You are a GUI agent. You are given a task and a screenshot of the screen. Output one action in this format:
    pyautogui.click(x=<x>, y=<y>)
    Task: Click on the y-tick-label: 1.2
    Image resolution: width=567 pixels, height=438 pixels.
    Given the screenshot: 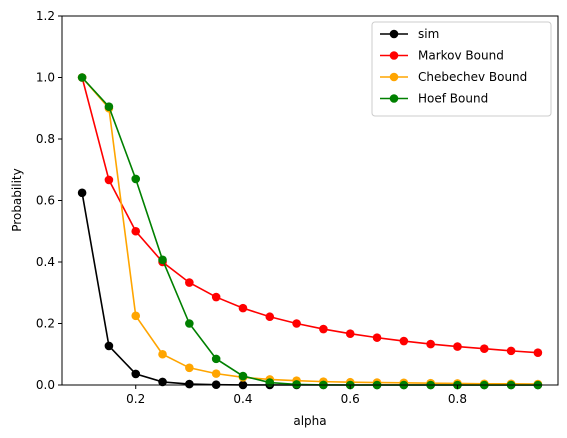 What is the action you would take?
    pyautogui.click(x=45, y=16)
    